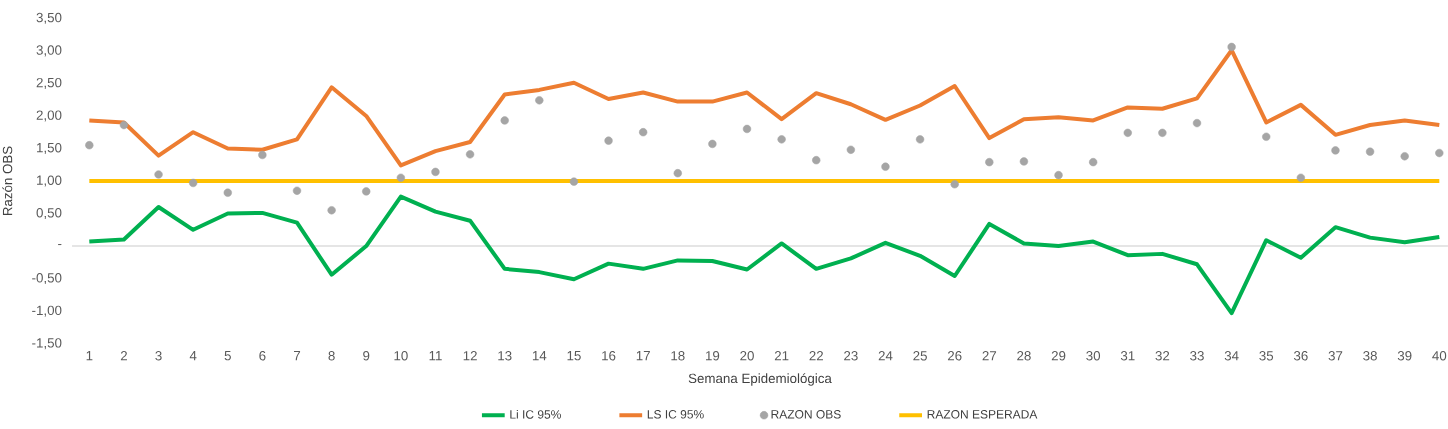 The width and height of the screenshot is (1448, 429). What do you see at coordinates (331, 356) in the screenshot?
I see `x-tick-label: 8` at bounding box center [331, 356].